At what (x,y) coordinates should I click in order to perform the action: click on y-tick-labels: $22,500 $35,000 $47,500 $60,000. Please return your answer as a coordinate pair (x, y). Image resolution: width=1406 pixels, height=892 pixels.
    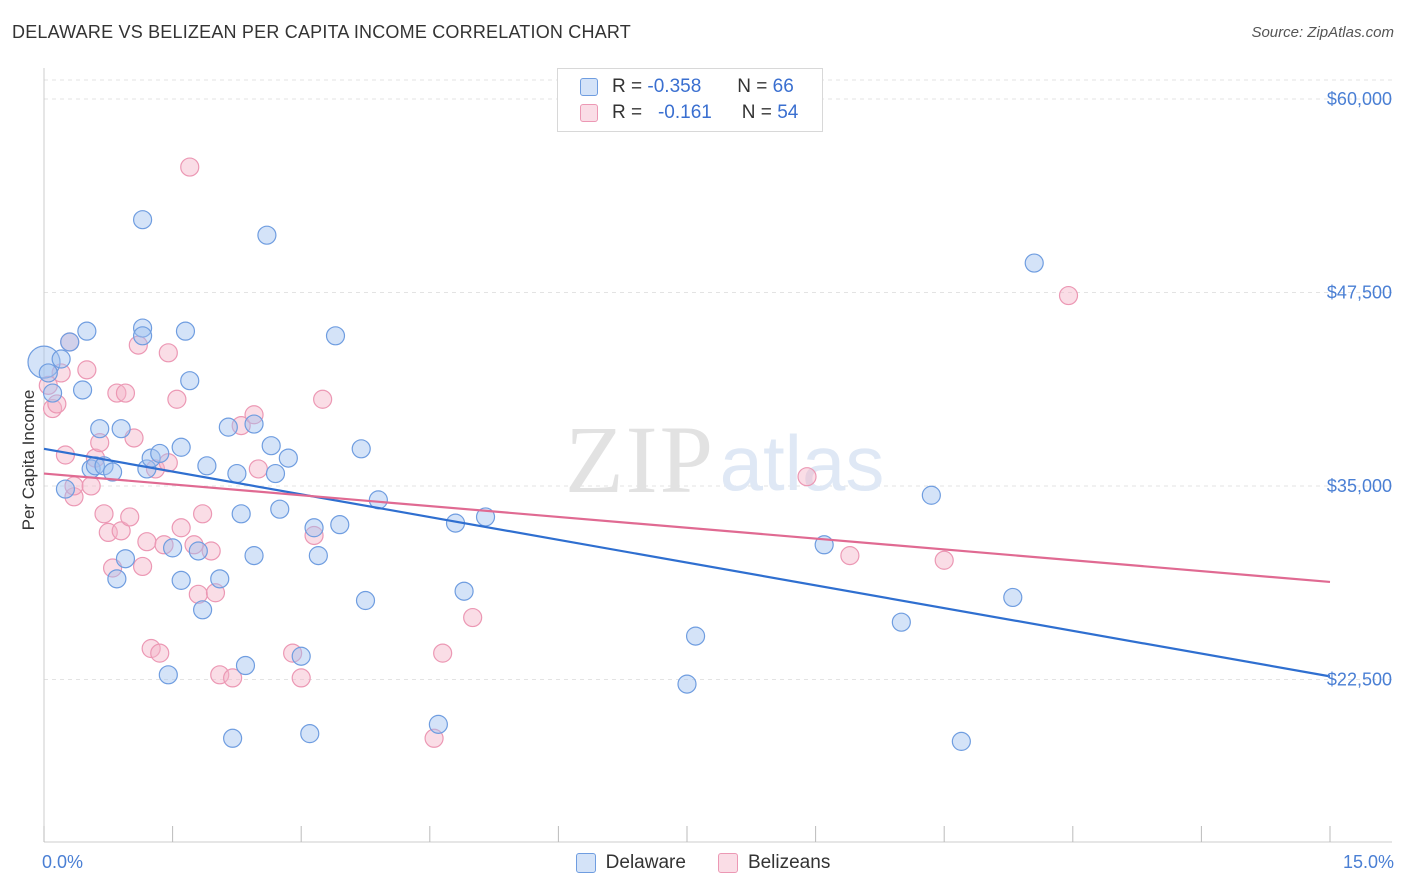
    Looking at the image, I should click on (1359, 389).